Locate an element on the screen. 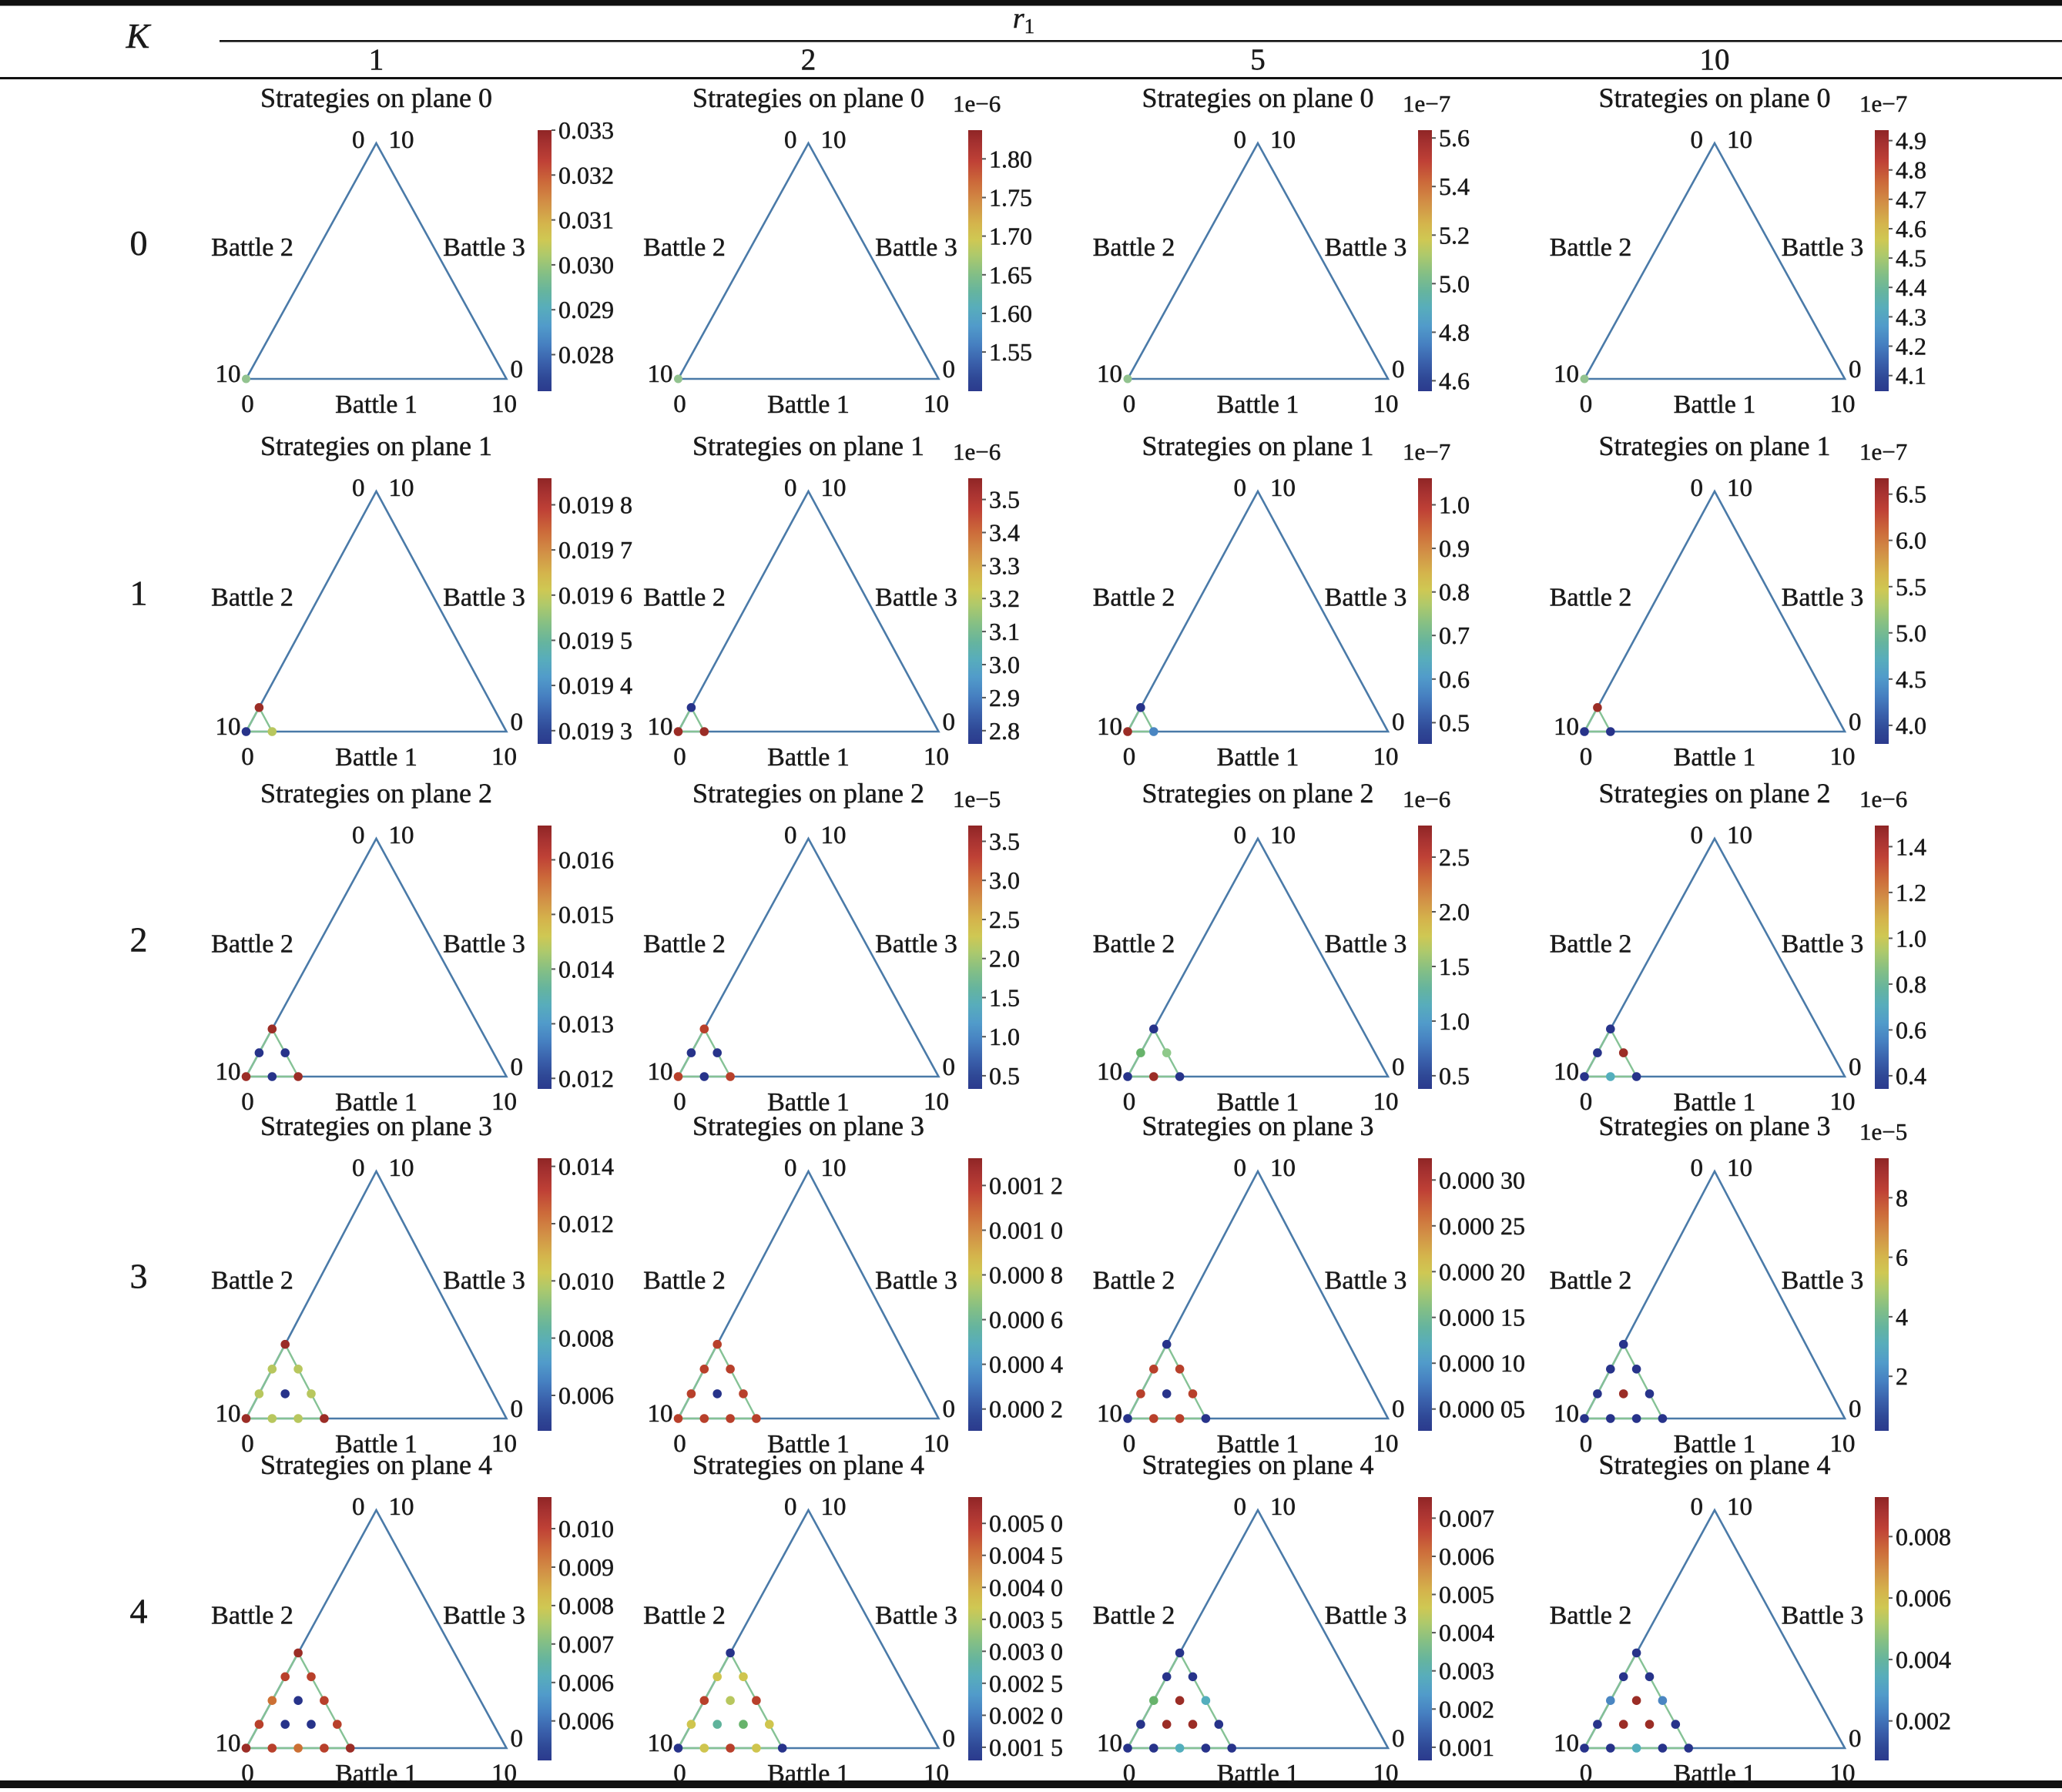  svg-text: 4.8 is located at coordinates (1911, 170).